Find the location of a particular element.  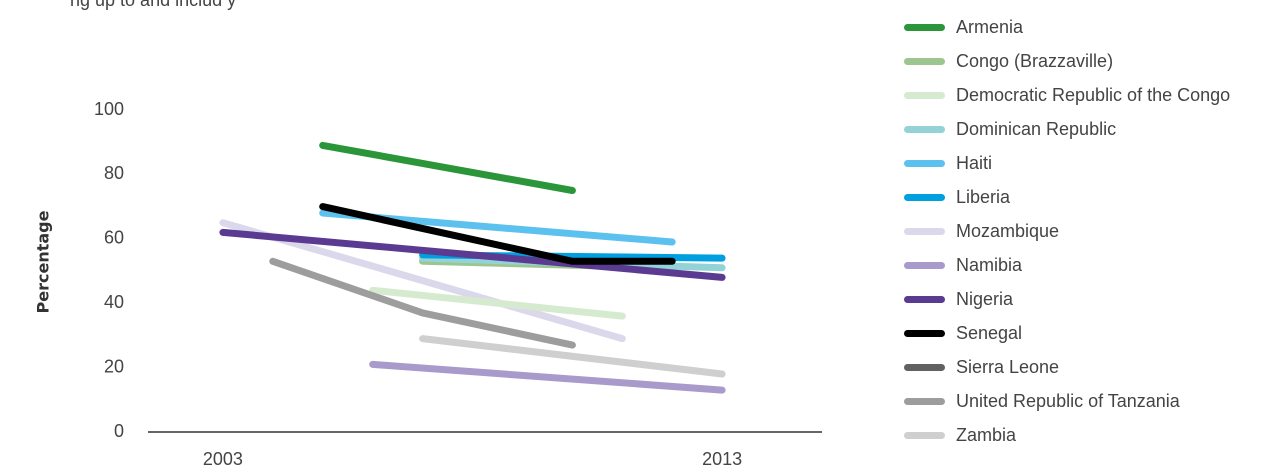

legend-label: Liberia is located at coordinates (983, 196).